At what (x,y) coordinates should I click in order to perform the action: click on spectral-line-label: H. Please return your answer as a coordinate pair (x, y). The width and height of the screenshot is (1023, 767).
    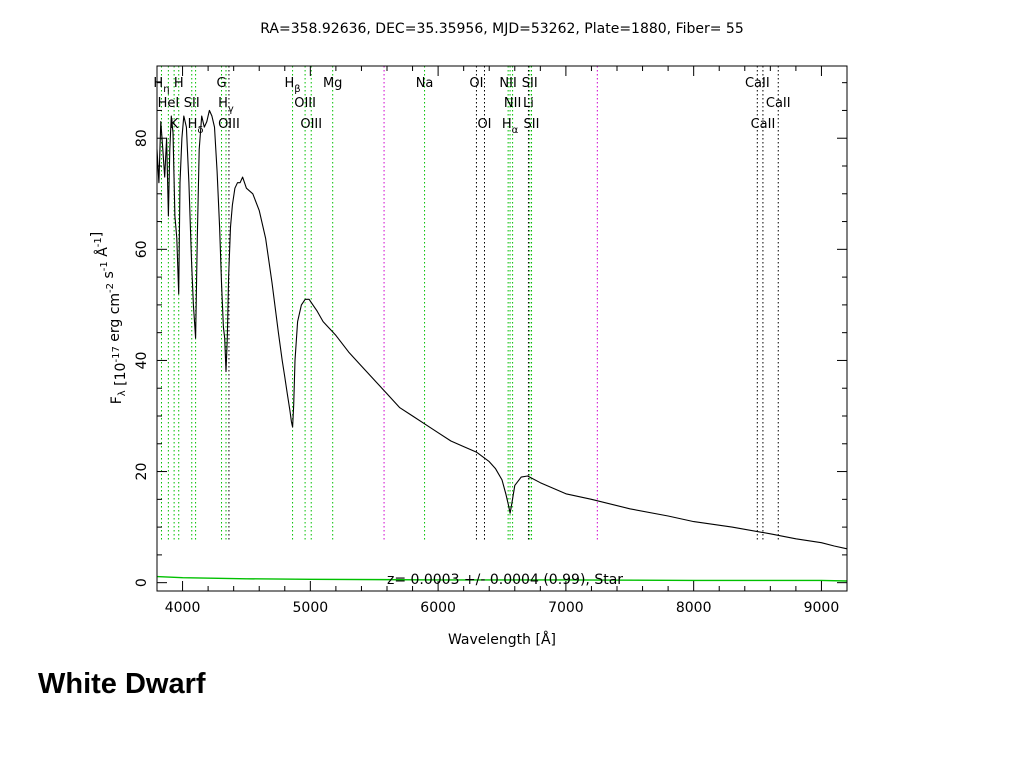
    Looking at the image, I should click on (179, 83).